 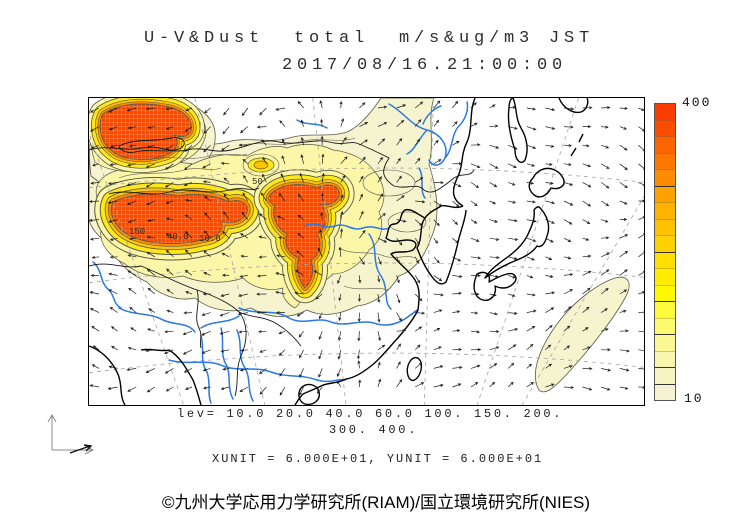 What do you see at coordinates (369, 38) in the screenshot?
I see `plot-title: U-V&Dust total m/s&ug/m3 JST` at bounding box center [369, 38].